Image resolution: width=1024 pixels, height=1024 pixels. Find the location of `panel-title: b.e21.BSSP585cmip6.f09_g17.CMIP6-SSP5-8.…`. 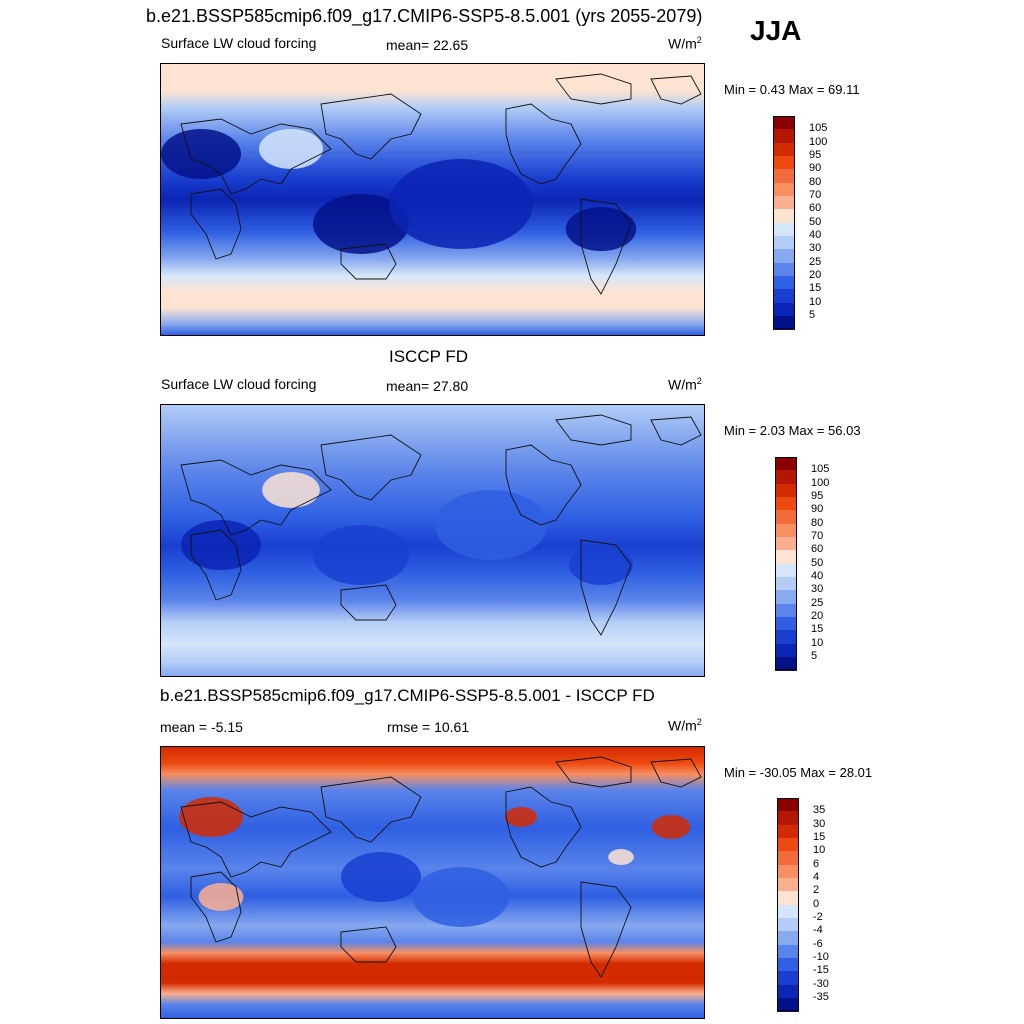

panel-title: b.e21.BSSP585cmip6.f09_g17.CMIP6-SSP5-8.… is located at coordinates (407, 695).